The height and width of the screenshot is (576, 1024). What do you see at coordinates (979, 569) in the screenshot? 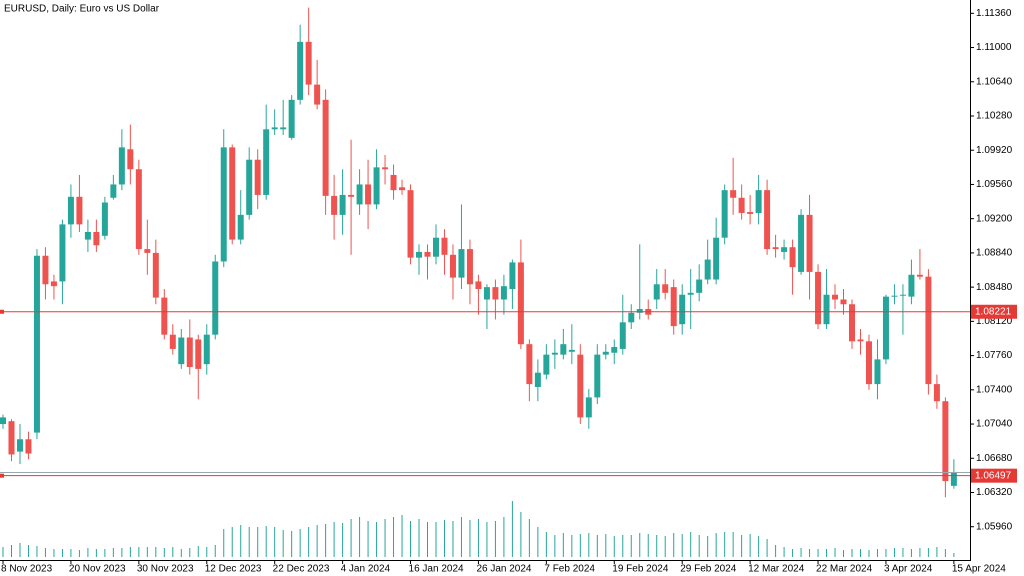
I see `x-tick-label: 15 Apr 2024` at bounding box center [979, 569].